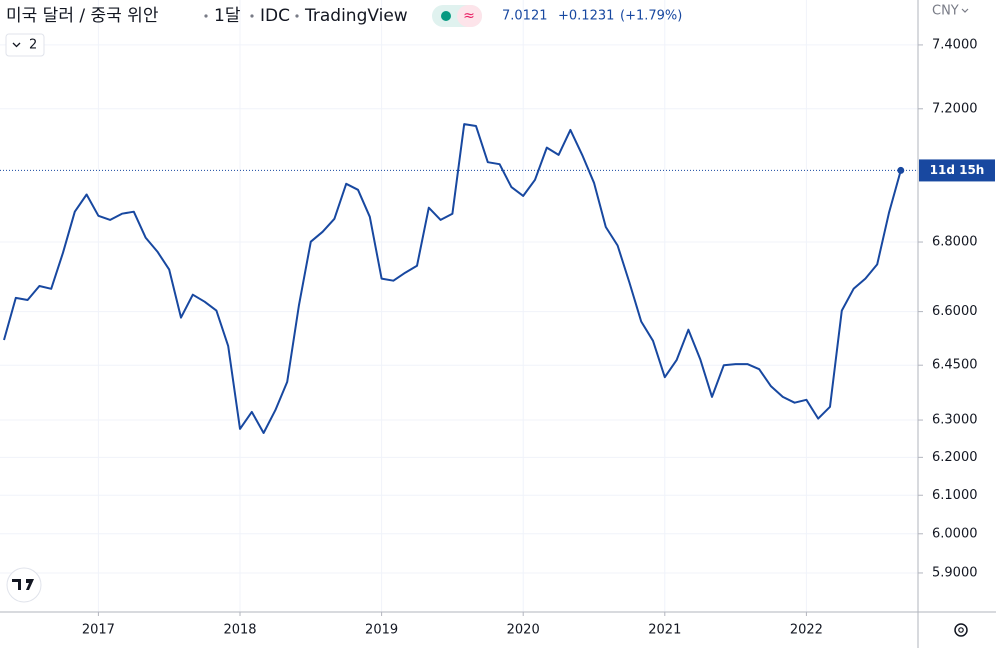 The width and height of the screenshot is (996, 648). What do you see at coordinates (955, 420) in the screenshot?
I see `y-tick-label: 6.3000` at bounding box center [955, 420].